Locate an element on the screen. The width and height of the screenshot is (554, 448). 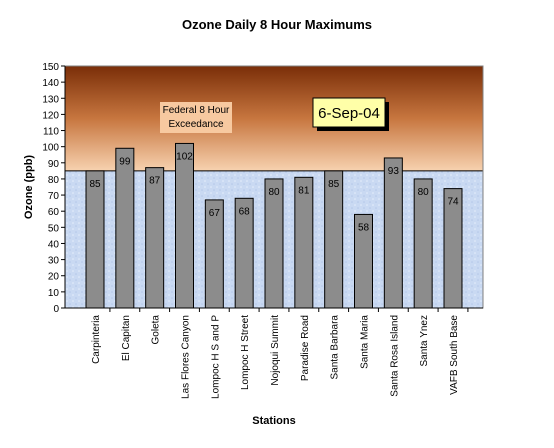
data-label: 87 is located at coordinates (155, 181).